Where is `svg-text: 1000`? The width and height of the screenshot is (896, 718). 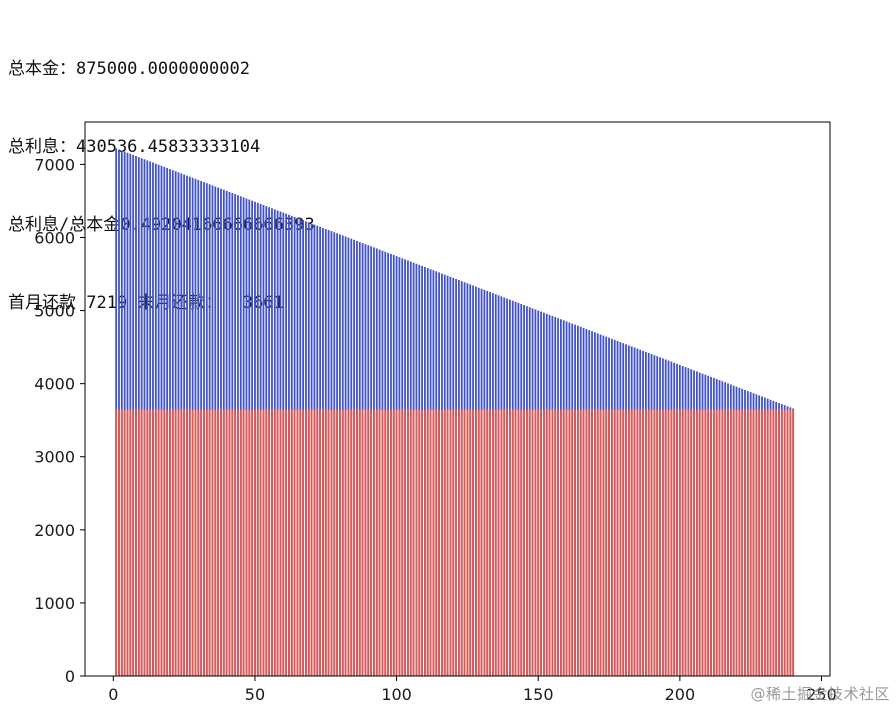
svg-text: 1000 is located at coordinates (54, 603).